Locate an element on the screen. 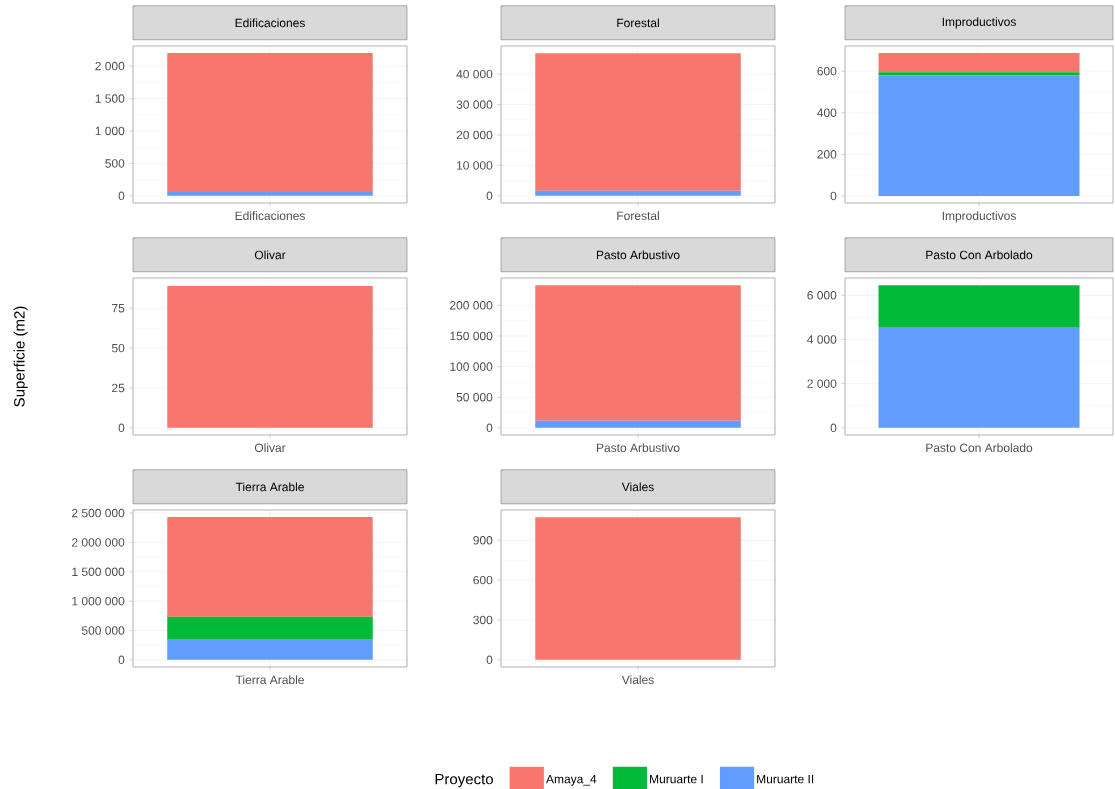 The width and height of the screenshot is (1115, 789). chart-title: Tierra Arable is located at coordinates (269, 487).